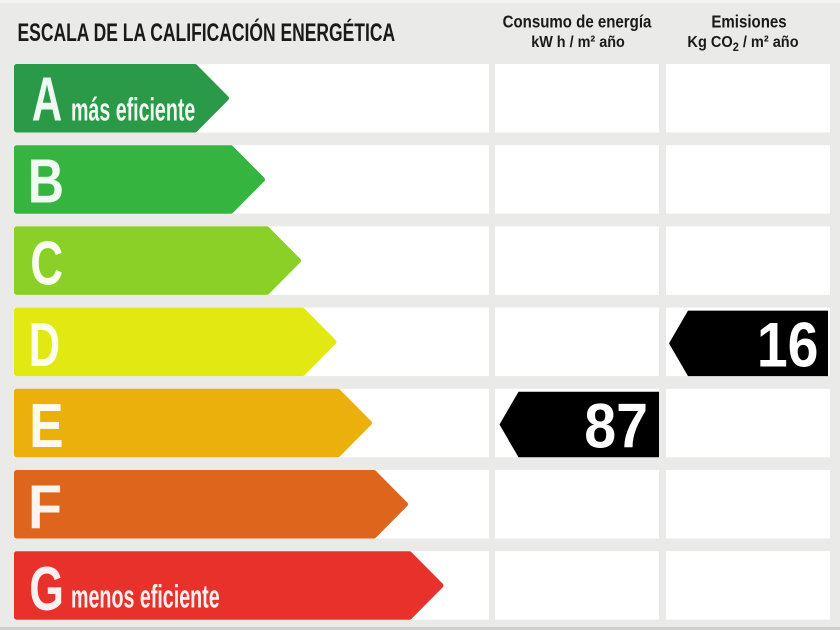  I want to click on svg-text: B, so click(46, 181).